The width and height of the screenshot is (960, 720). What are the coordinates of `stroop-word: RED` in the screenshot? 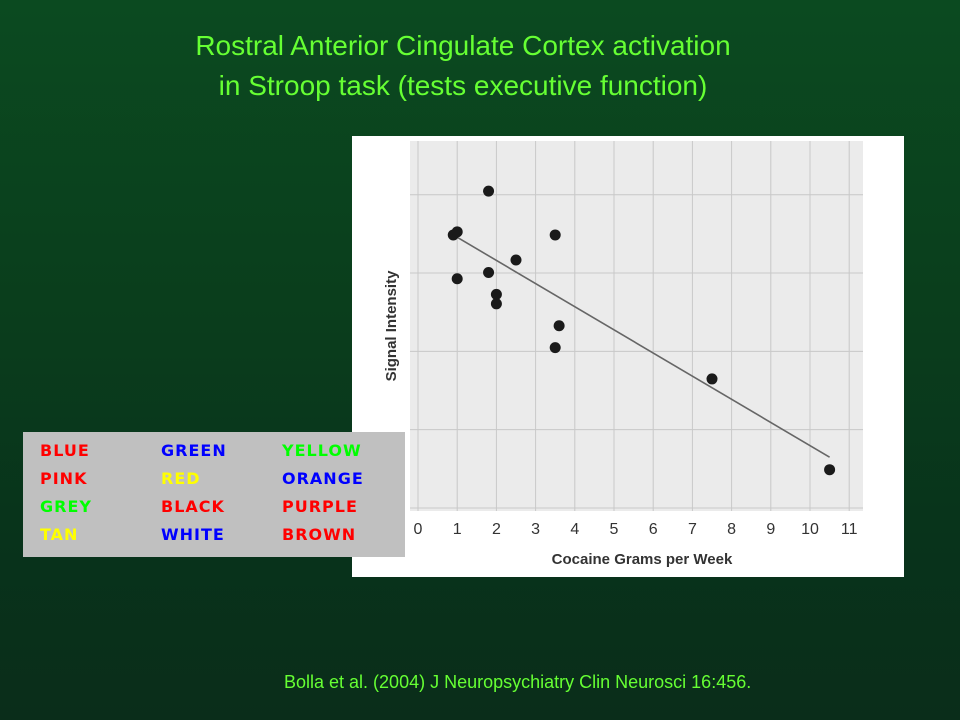 It's located at (181, 478).